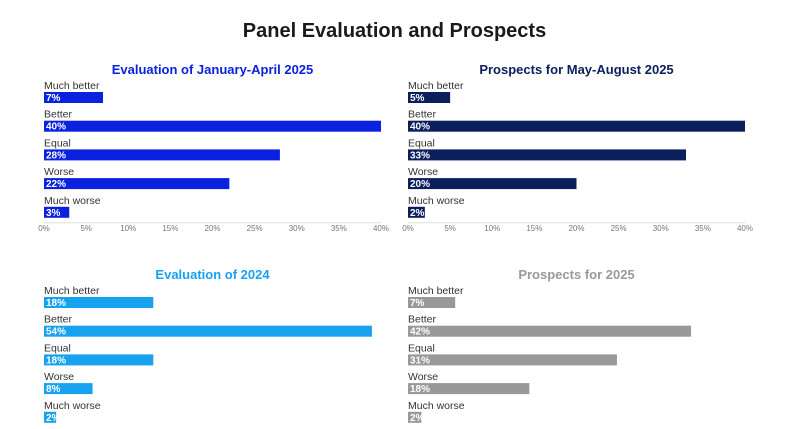  Describe the element at coordinates (53, 213) in the screenshot. I see `value-label-much-worse: 3%` at that location.